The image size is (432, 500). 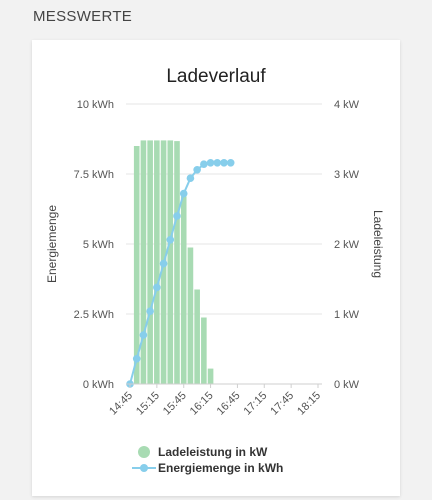 I want to click on x-tick-label: 16:45, so click(x=229, y=404).